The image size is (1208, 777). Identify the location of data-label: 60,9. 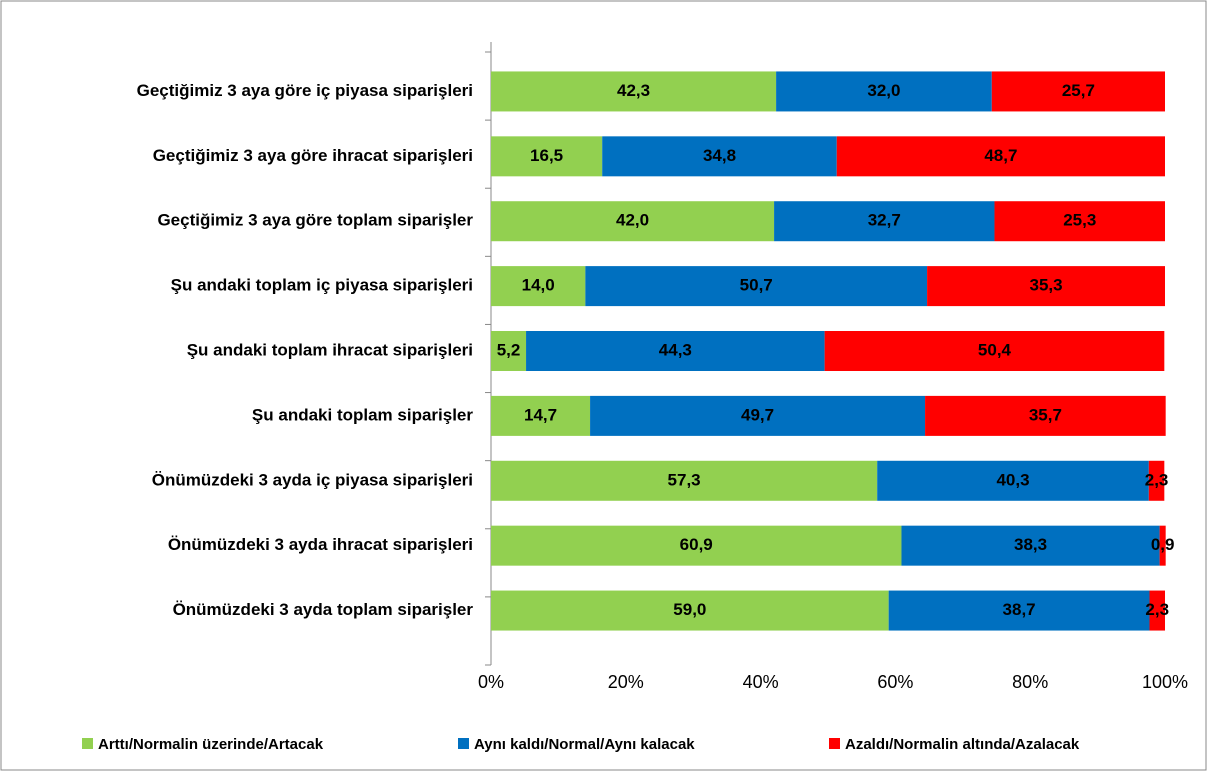
(696, 544).